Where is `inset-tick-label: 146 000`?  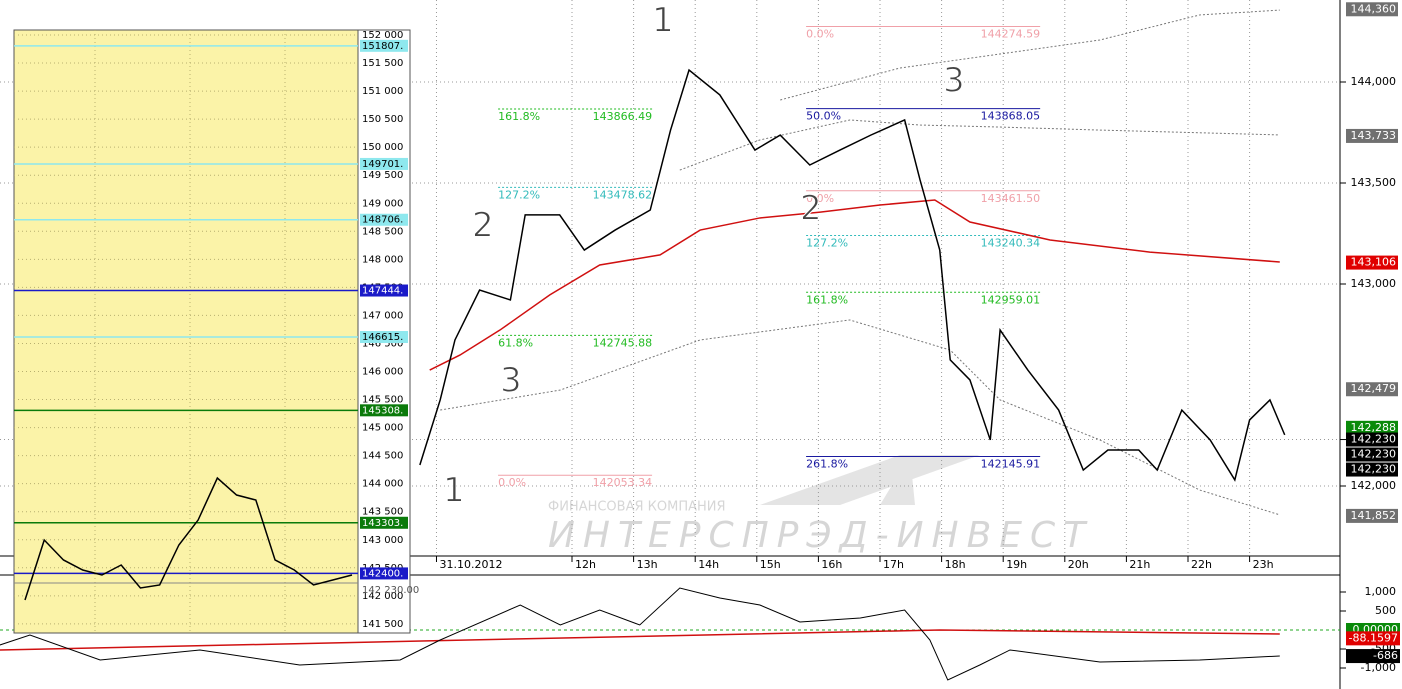 inset-tick-label: 146 000 is located at coordinates (382, 372).